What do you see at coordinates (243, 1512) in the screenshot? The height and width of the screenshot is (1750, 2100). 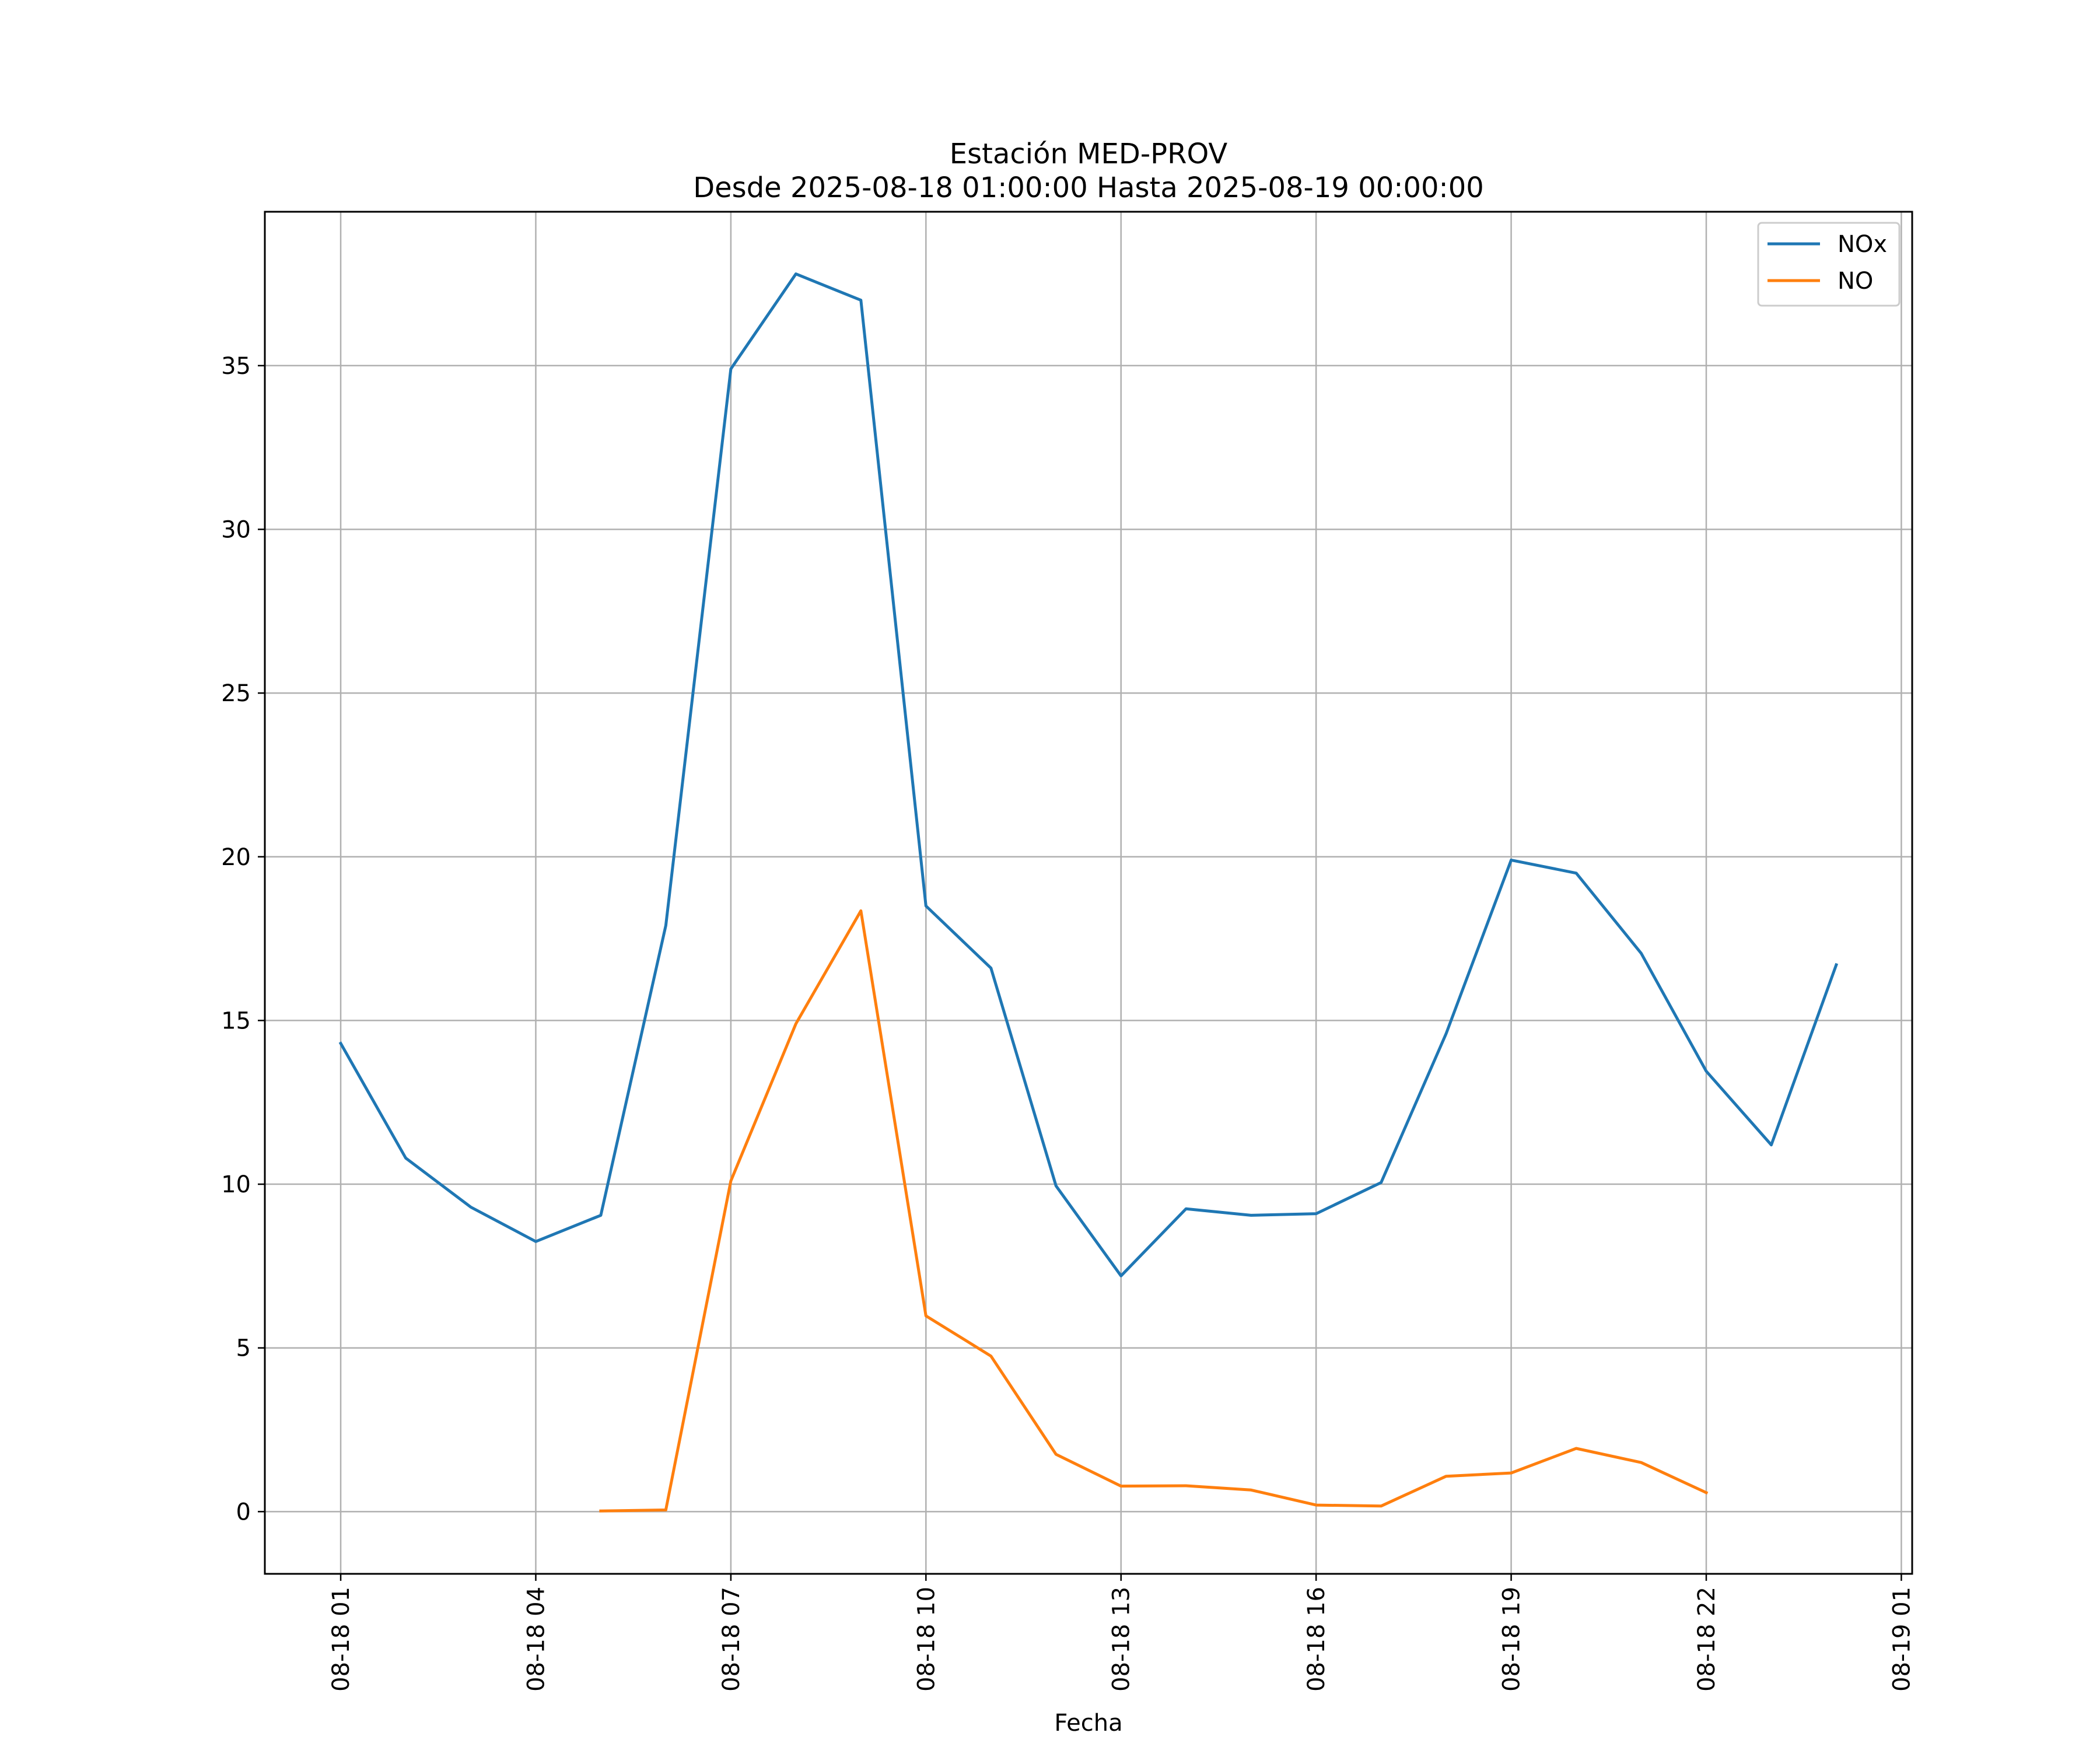 I see `y-tick-label: 0` at bounding box center [243, 1512].